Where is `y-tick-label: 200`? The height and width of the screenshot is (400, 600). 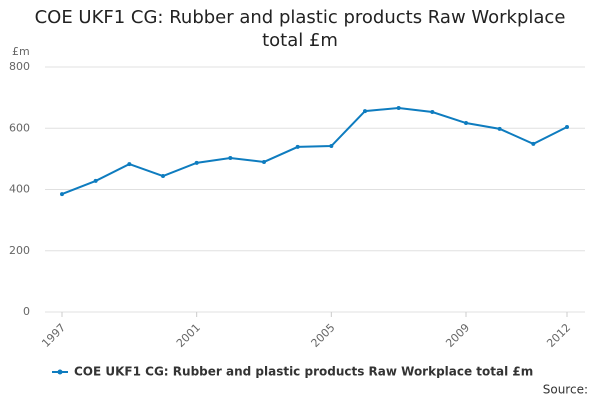
y-tick-label: 200 is located at coordinates (19, 250).